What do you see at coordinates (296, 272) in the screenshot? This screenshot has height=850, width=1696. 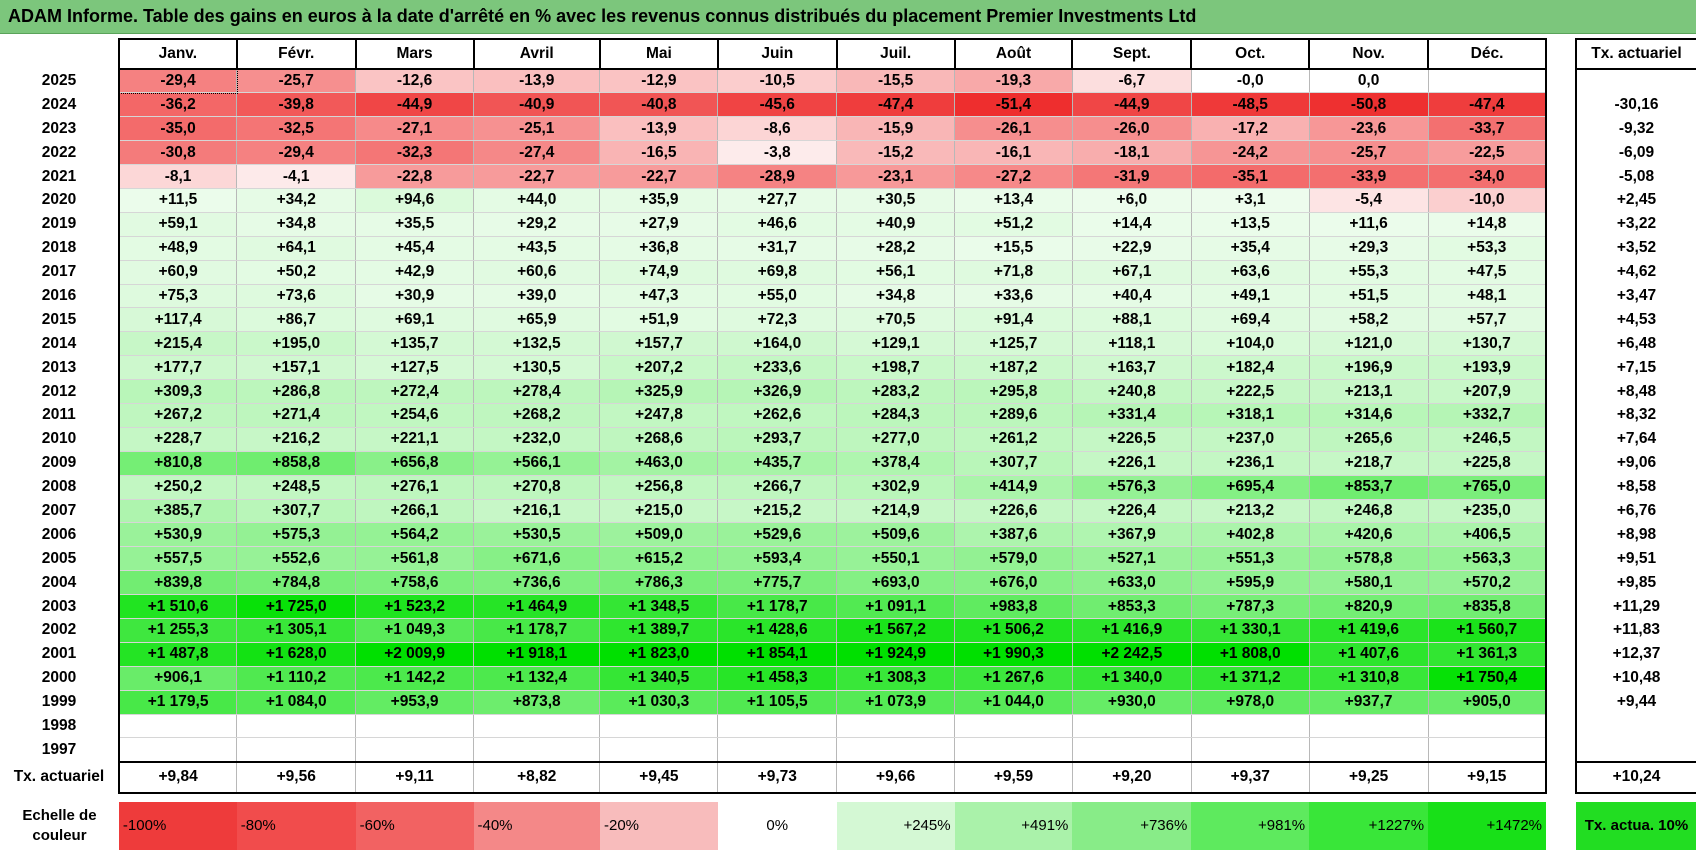 I see `gain-cell: +50,2` at bounding box center [296, 272].